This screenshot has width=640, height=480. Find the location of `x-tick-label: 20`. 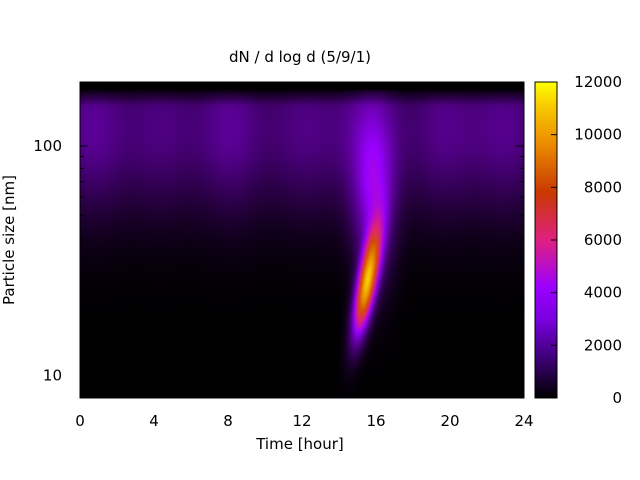

x-tick-label: 20 is located at coordinates (449, 421).